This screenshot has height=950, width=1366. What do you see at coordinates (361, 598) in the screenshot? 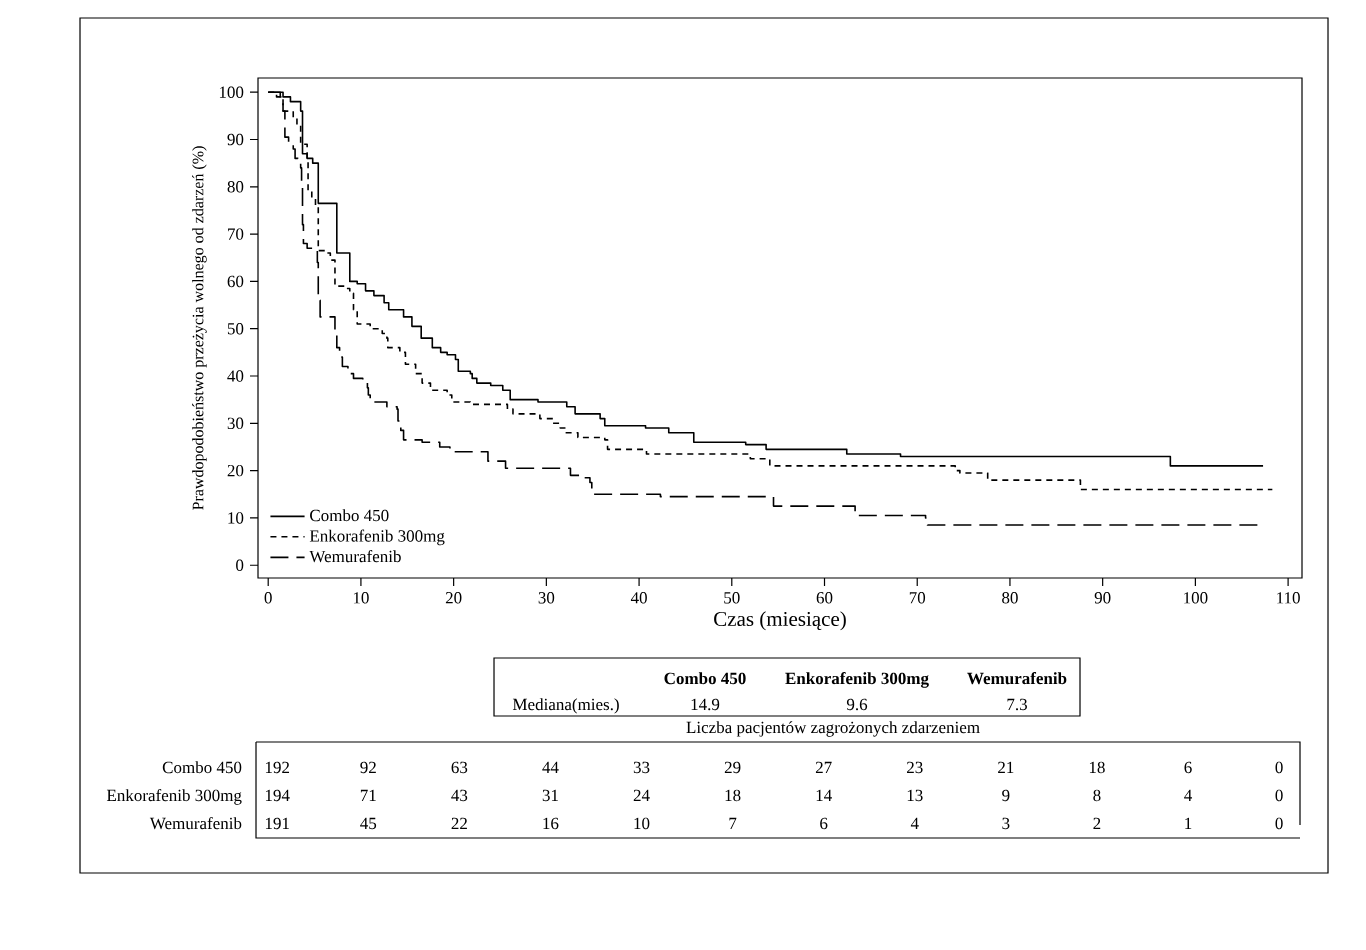
I see `x-tick-label: 10` at bounding box center [361, 598].